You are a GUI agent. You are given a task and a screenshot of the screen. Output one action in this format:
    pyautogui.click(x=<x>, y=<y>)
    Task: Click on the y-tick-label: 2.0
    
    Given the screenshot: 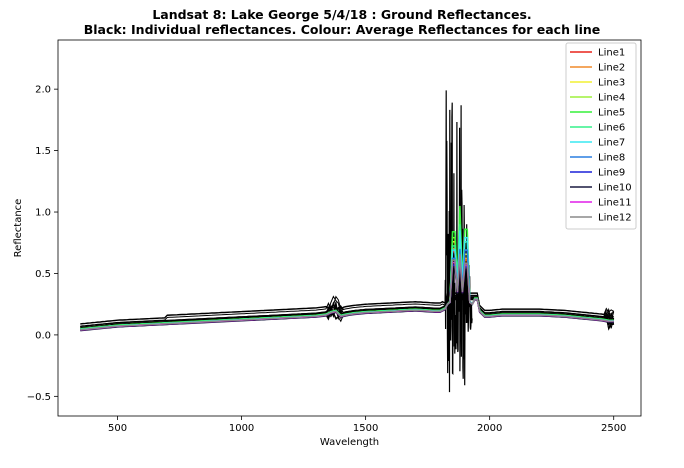 What is the action you would take?
    pyautogui.click(x=43, y=90)
    